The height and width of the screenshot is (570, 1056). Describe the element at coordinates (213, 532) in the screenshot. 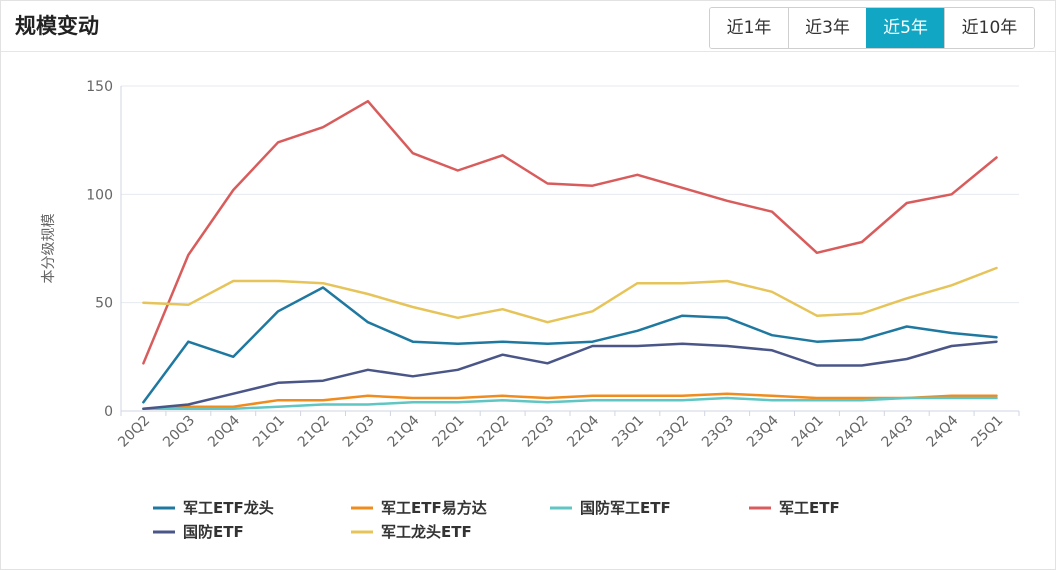

I see `legend-item-label: 国防ETF` at that location.